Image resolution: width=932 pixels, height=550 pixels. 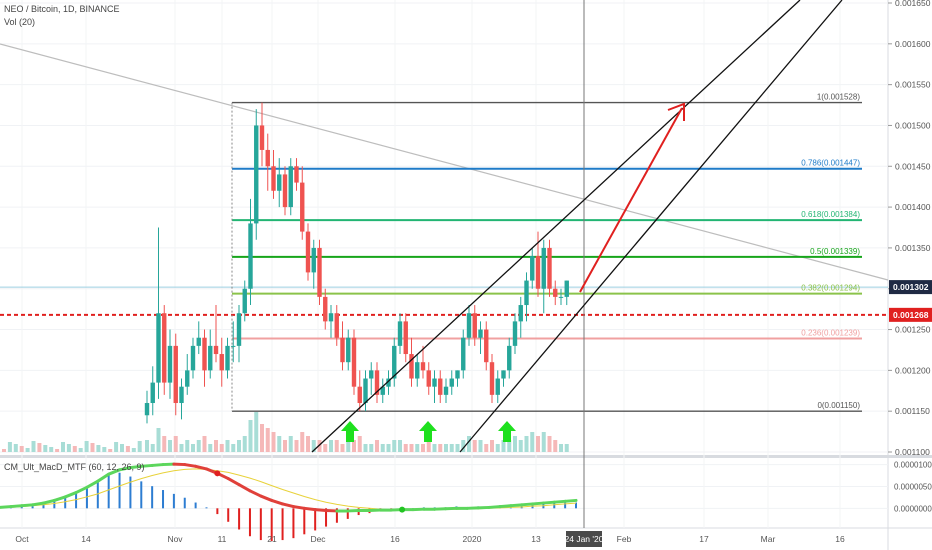 What do you see at coordinates (830, 214) in the screenshot?
I see `fib-level-label: 0.618(0.001384)` at bounding box center [830, 214].